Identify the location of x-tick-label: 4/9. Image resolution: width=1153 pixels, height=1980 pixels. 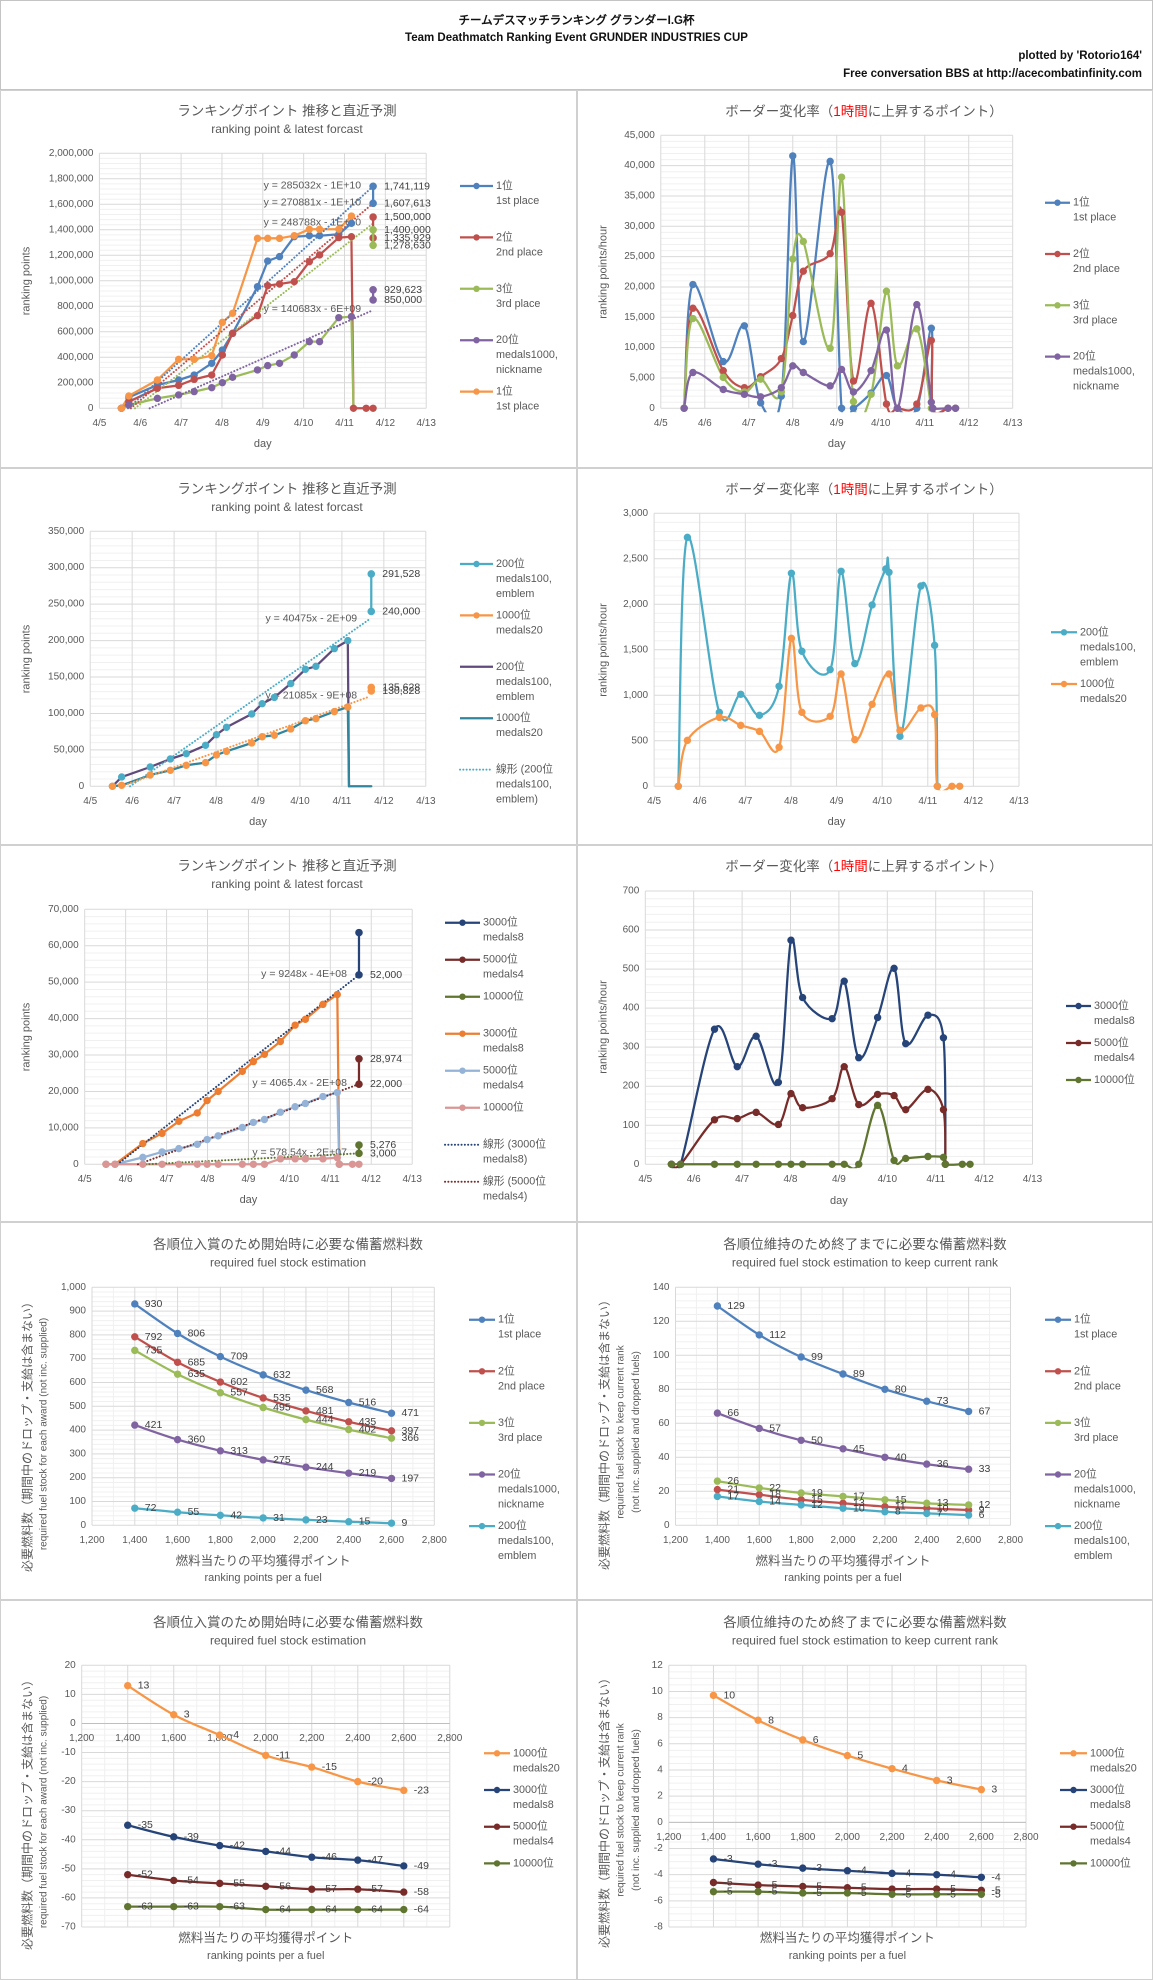
(248, 1179).